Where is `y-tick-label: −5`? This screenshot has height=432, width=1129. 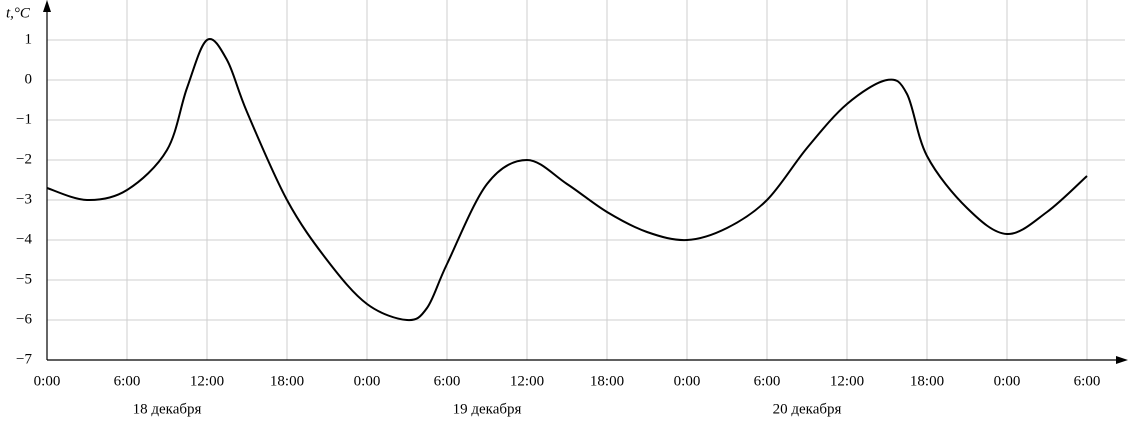 y-tick-label: −5 is located at coordinates (24, 279).